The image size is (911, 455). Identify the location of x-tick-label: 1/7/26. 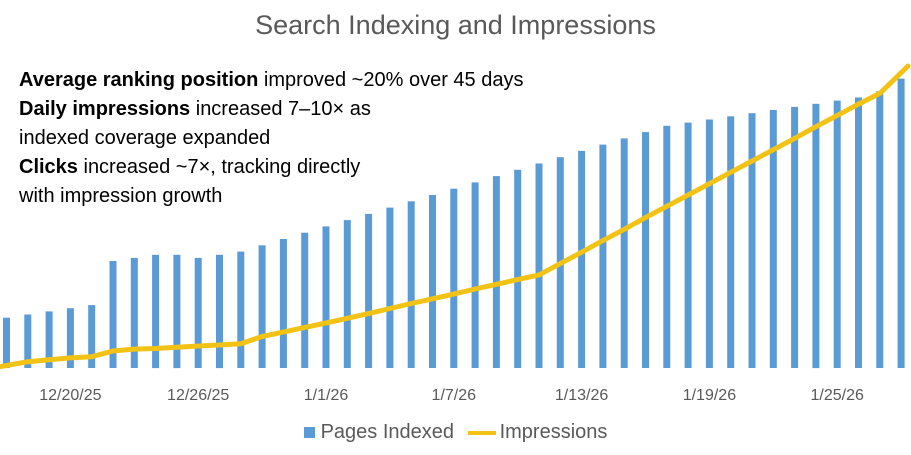
(454, 395).